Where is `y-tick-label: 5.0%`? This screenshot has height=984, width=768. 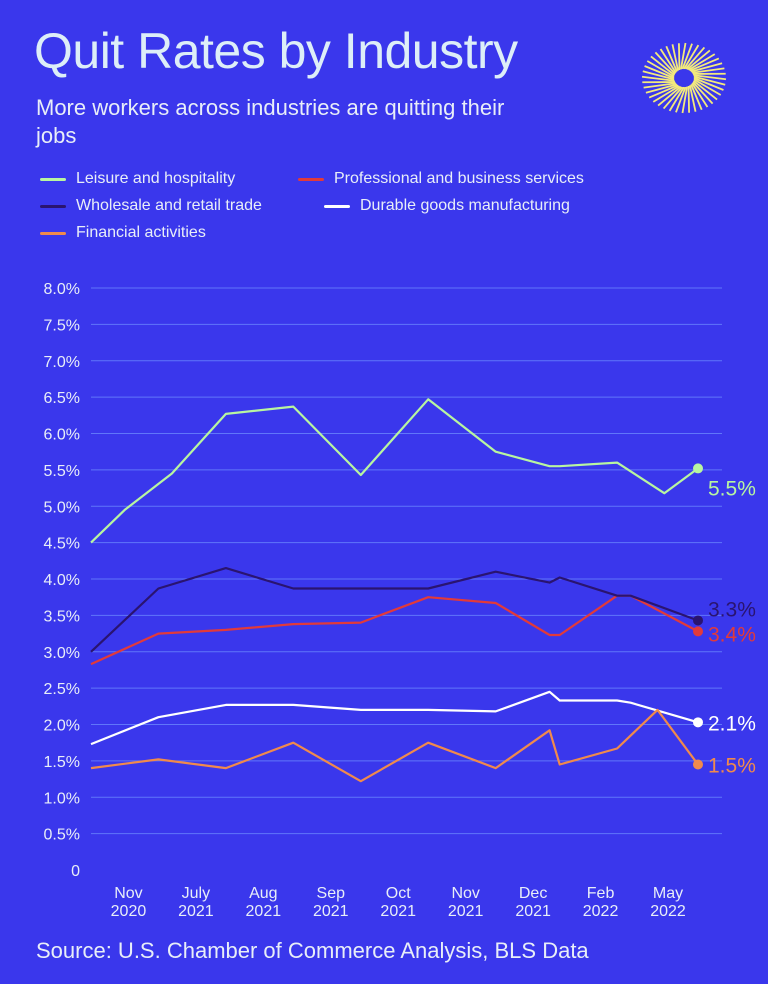
y-tick-label: 5.0% is located at coordinates (62, 507).